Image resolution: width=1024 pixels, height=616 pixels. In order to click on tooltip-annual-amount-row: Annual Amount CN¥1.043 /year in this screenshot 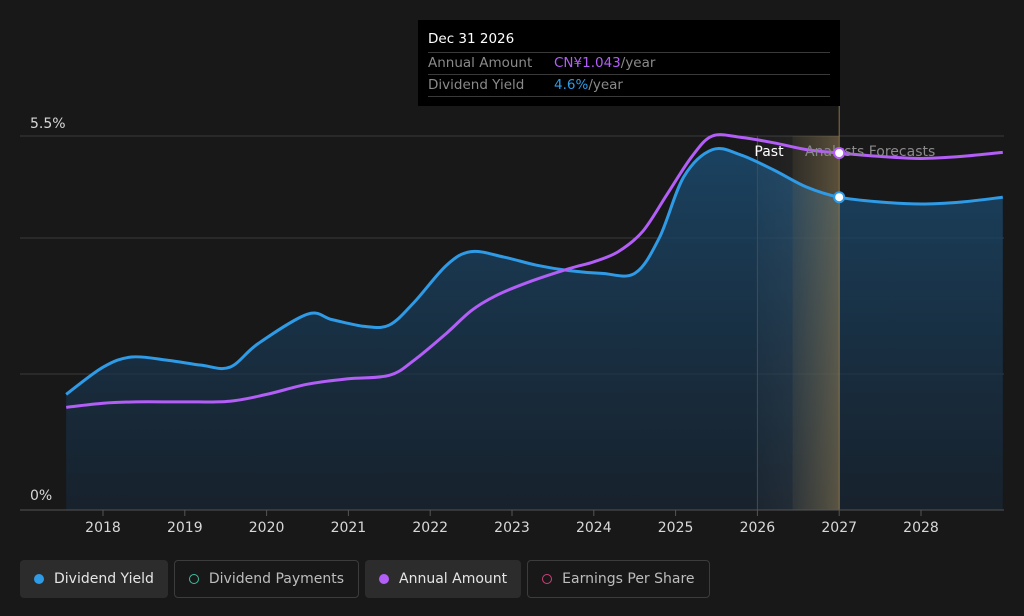, I will do `click(629, 63)`.